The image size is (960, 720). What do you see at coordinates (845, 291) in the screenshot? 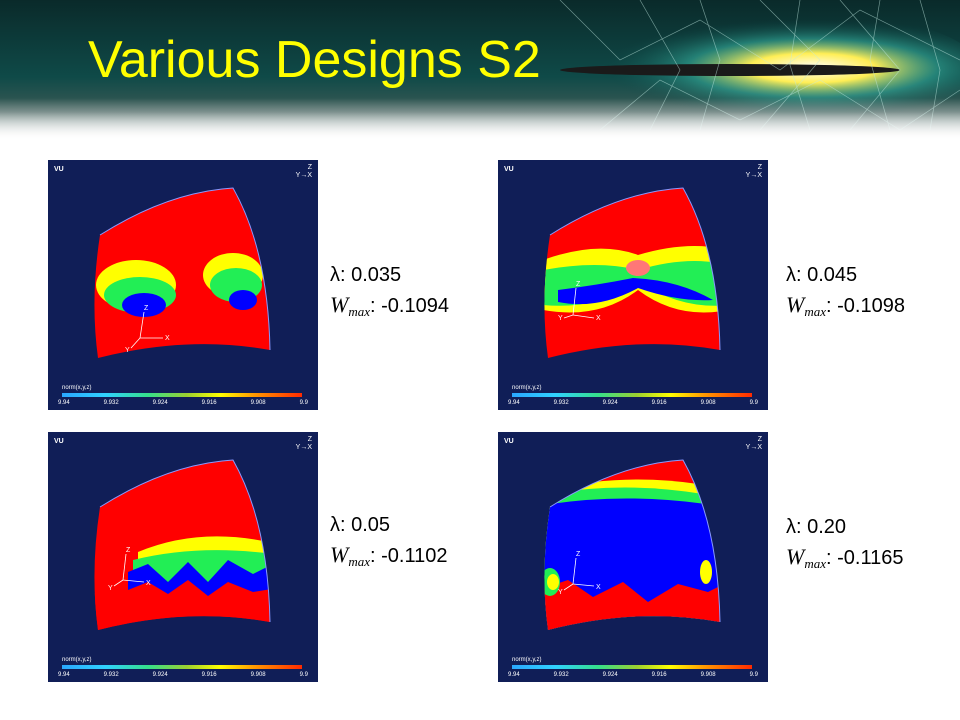
I see `design-caption-2: λ: 0.045 Wmax: -0.1098` at bounding box center [845, 291].